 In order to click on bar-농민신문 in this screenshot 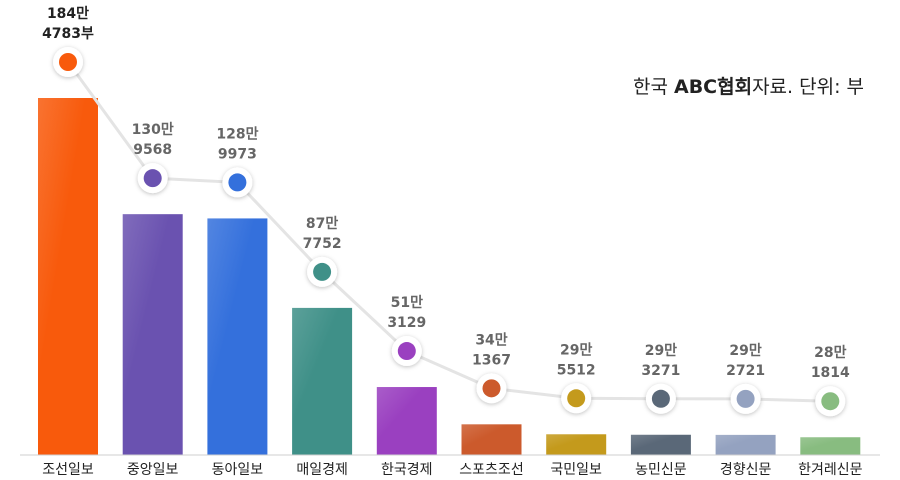, I will do `click(660, 444)`.